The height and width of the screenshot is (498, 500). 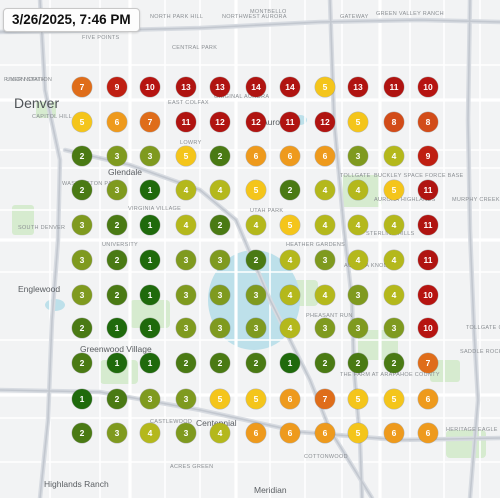 I want to click on grid-marker-r10-c3: 3, so click(x=150, y=399).